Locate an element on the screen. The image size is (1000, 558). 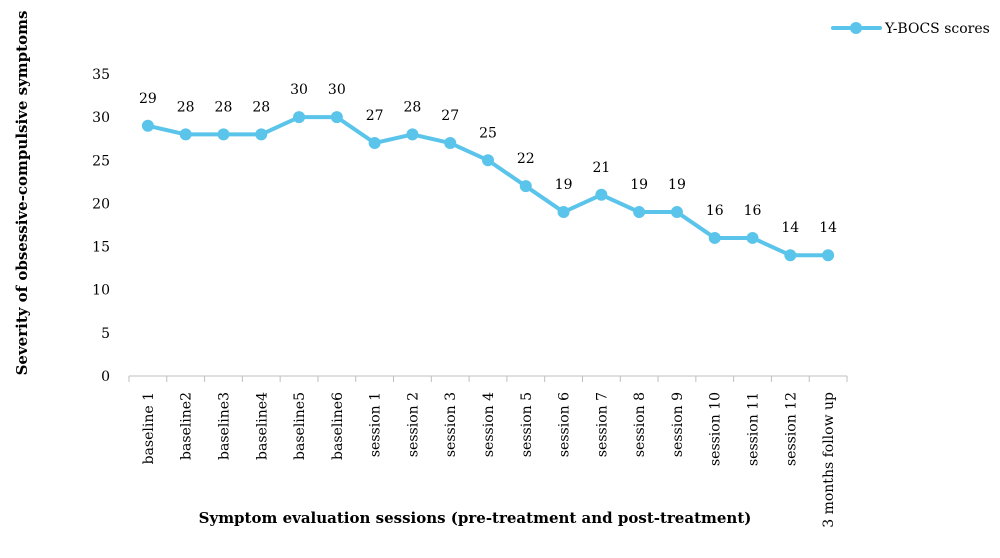
data-label: 21 is located at coordinates (601, 168).